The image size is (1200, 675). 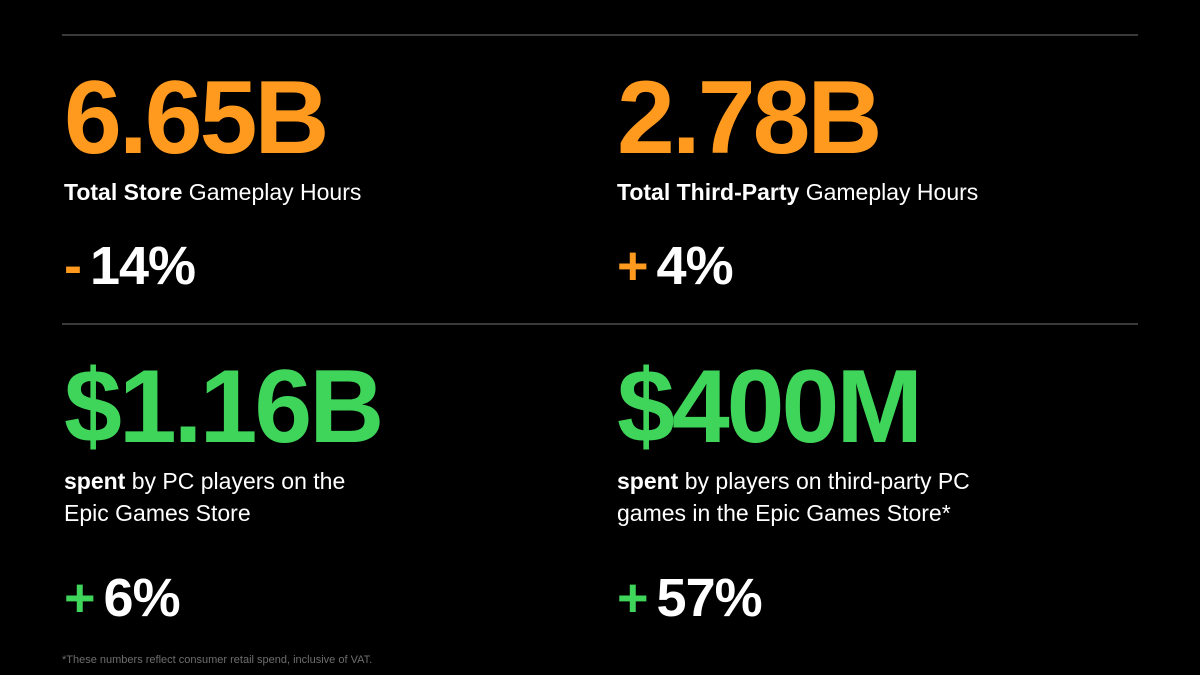 What do you see at coordinates (197, 118) in the screenshot?
I see `stat-value: 6.65B` at bounding box center [197, 118].